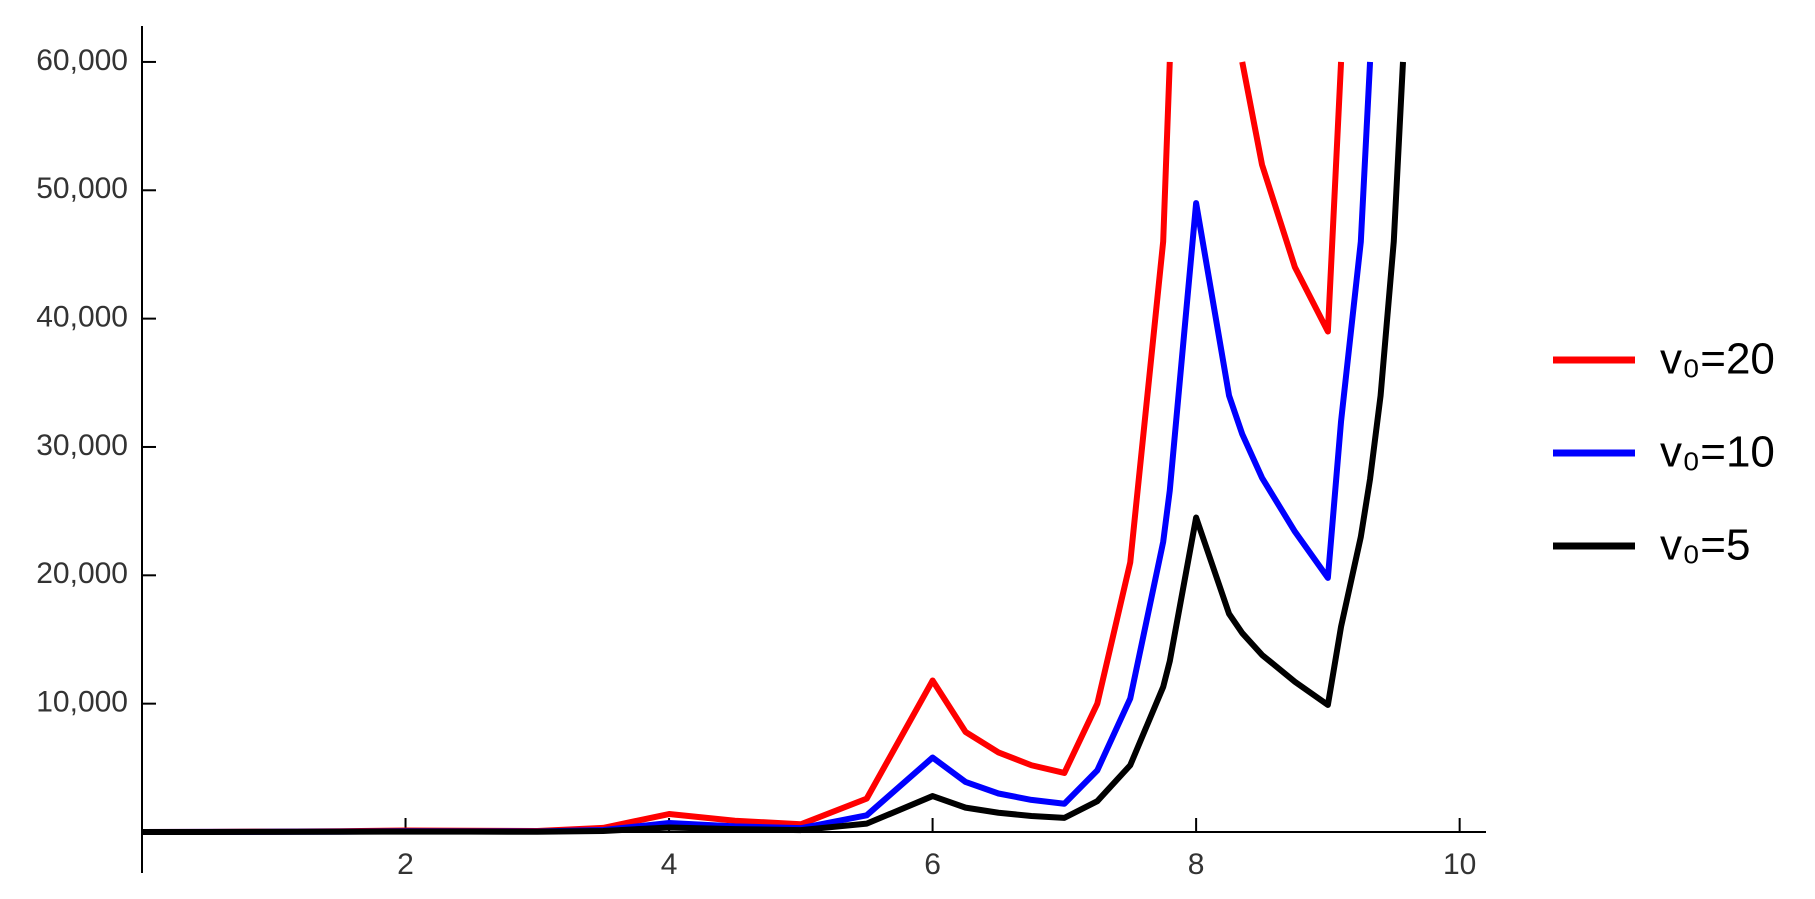  What do you see at coordinates (1196, 864) in the screenshot?
I see `x-tick-label: 8` at bounding box center [1196, 864].